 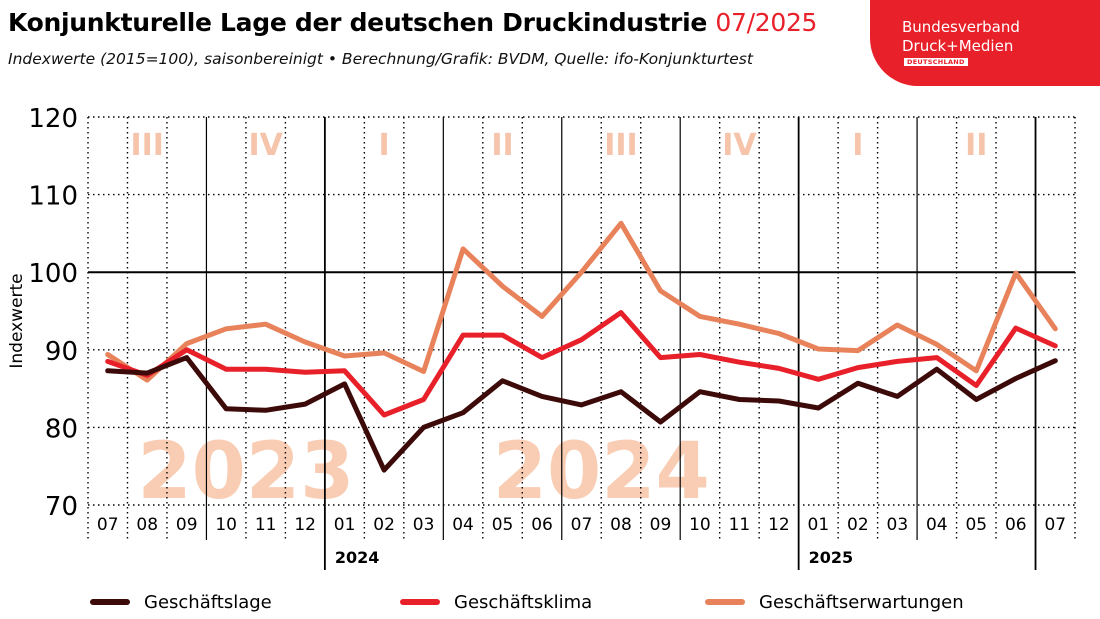 What do you see at coordinates (357, 557) in the screenshot?
I see `year-label: 2024` at bounding box center [357, 557].